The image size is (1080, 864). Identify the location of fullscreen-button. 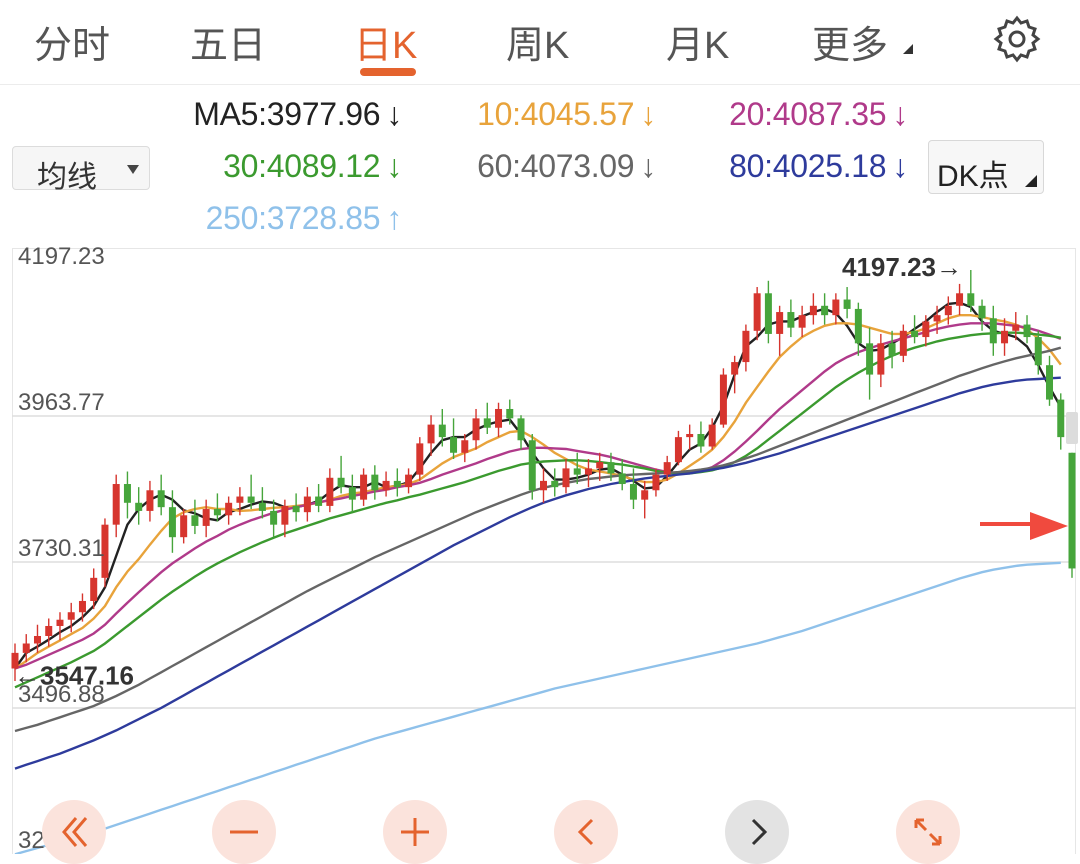
(928, 832).